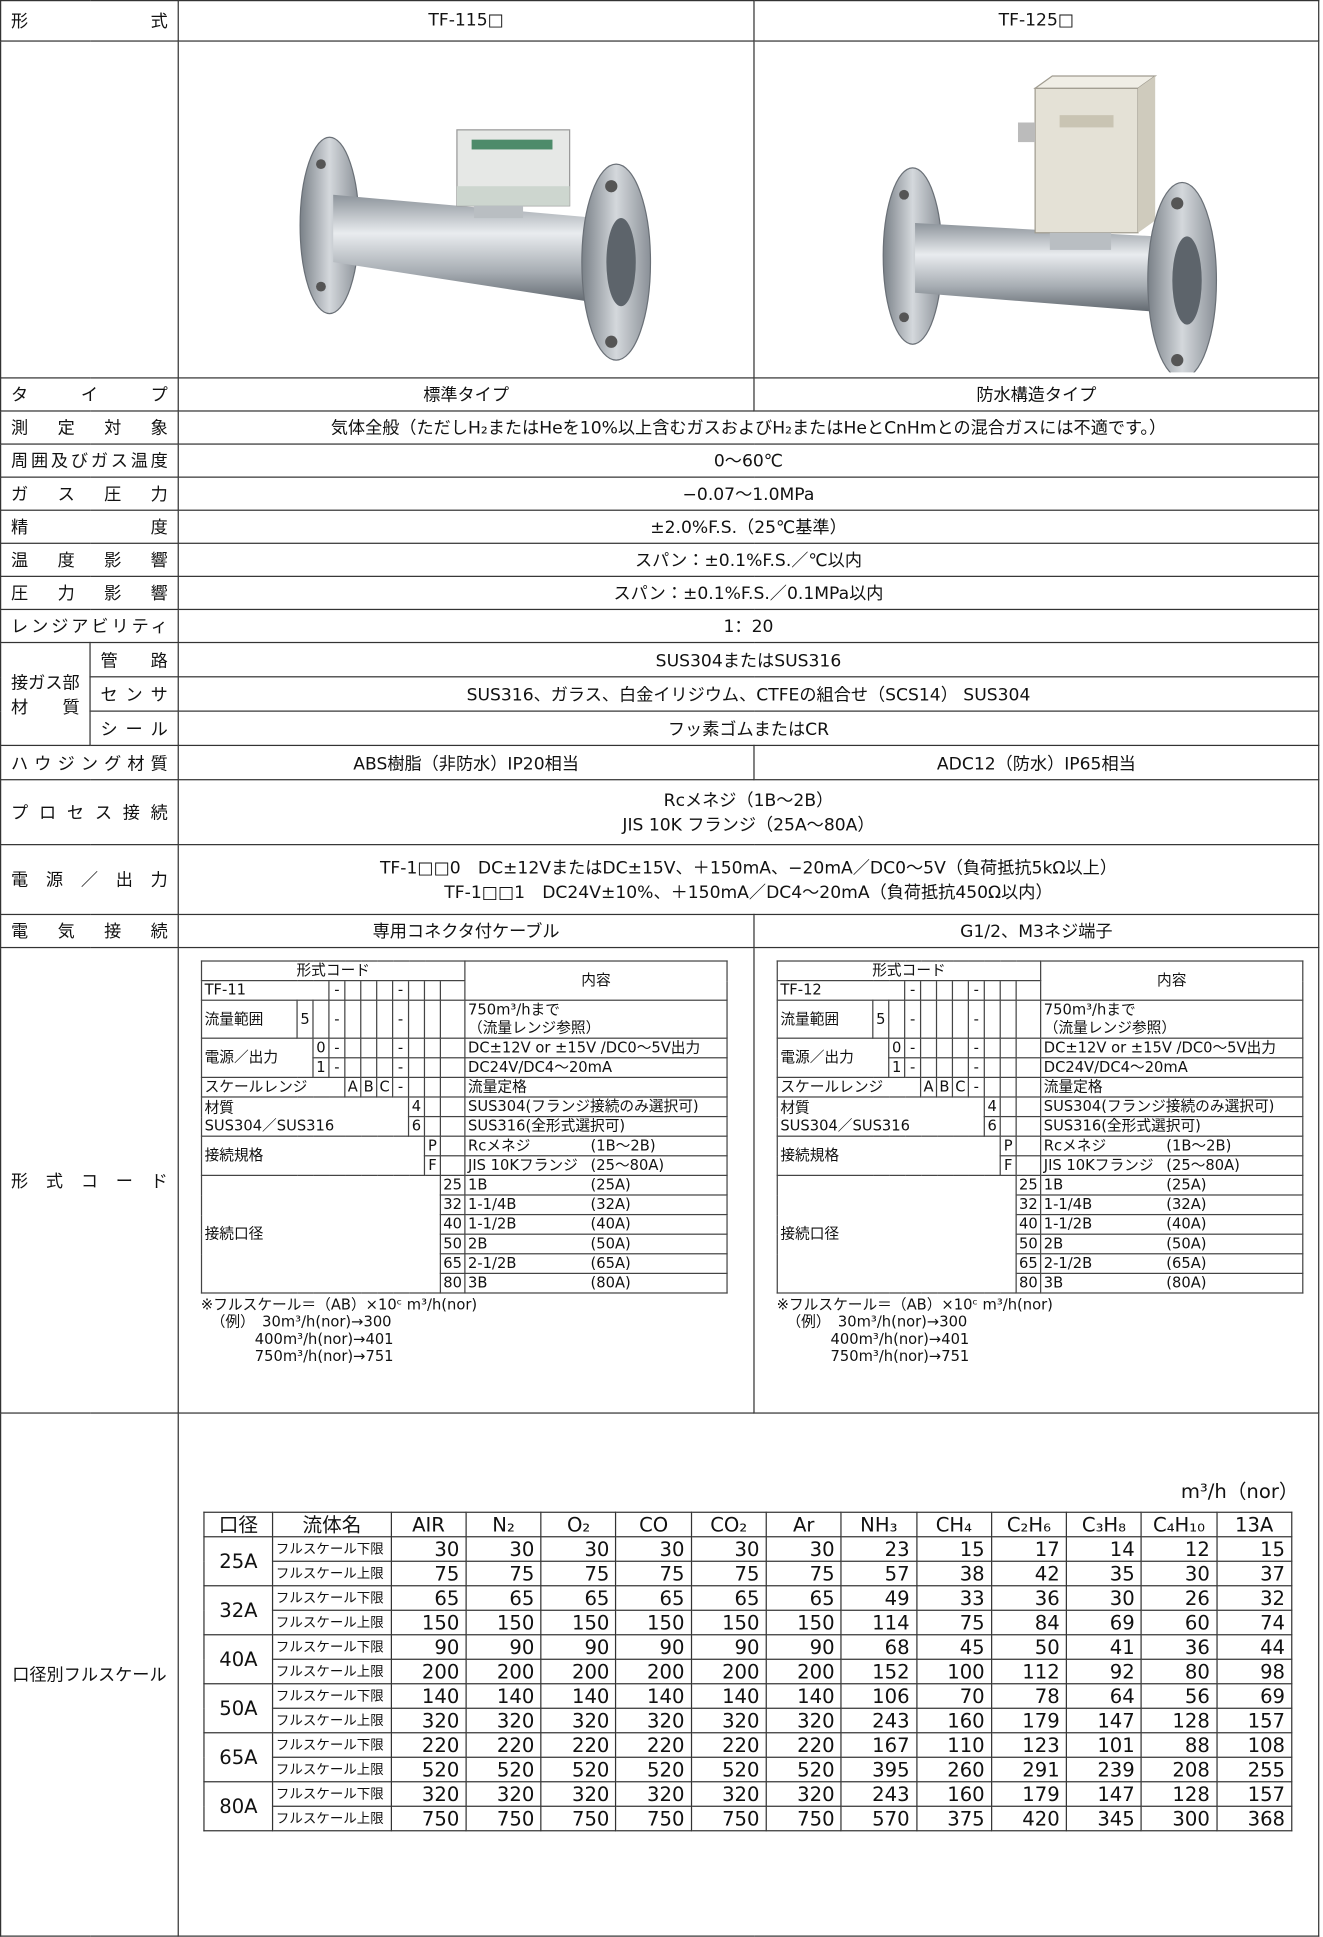 This screenshot has width=1323, height=1937. Describe the element at coordinates (1029, 1769) in the screenshot. I see `flow-value: 291` at that location.